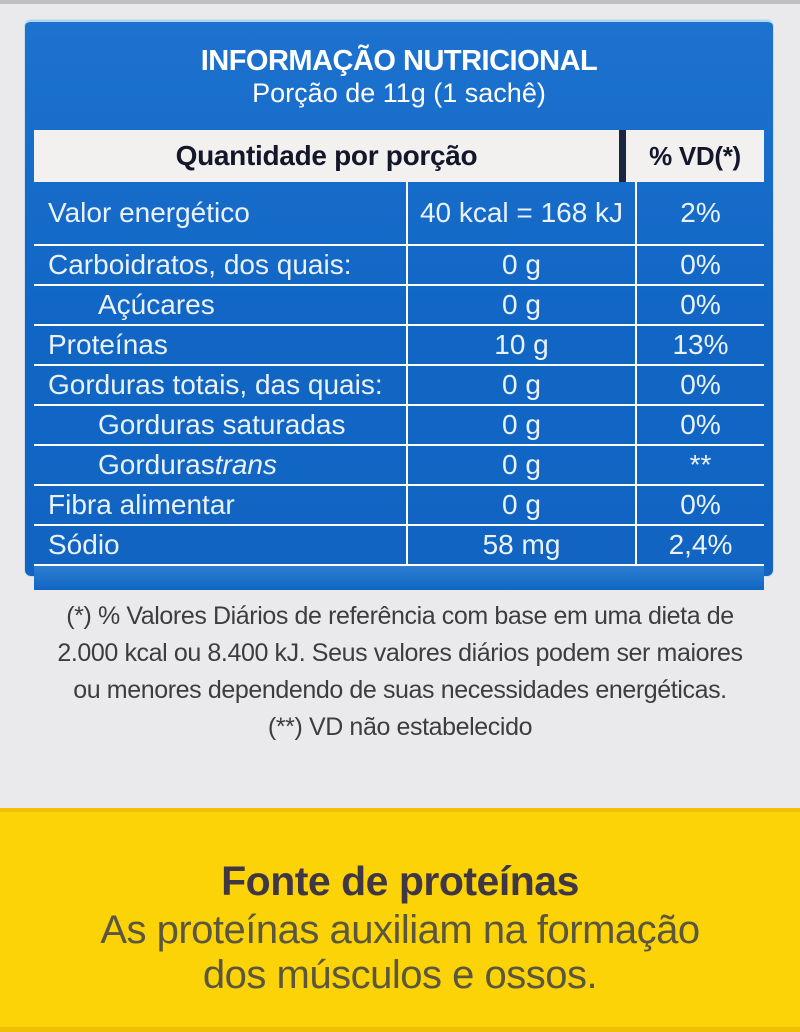 Image resolution: width=800 pixels, height=1032 pixels. I want to click on text-line: (**) VD não estabelecido, so click(400, 727).